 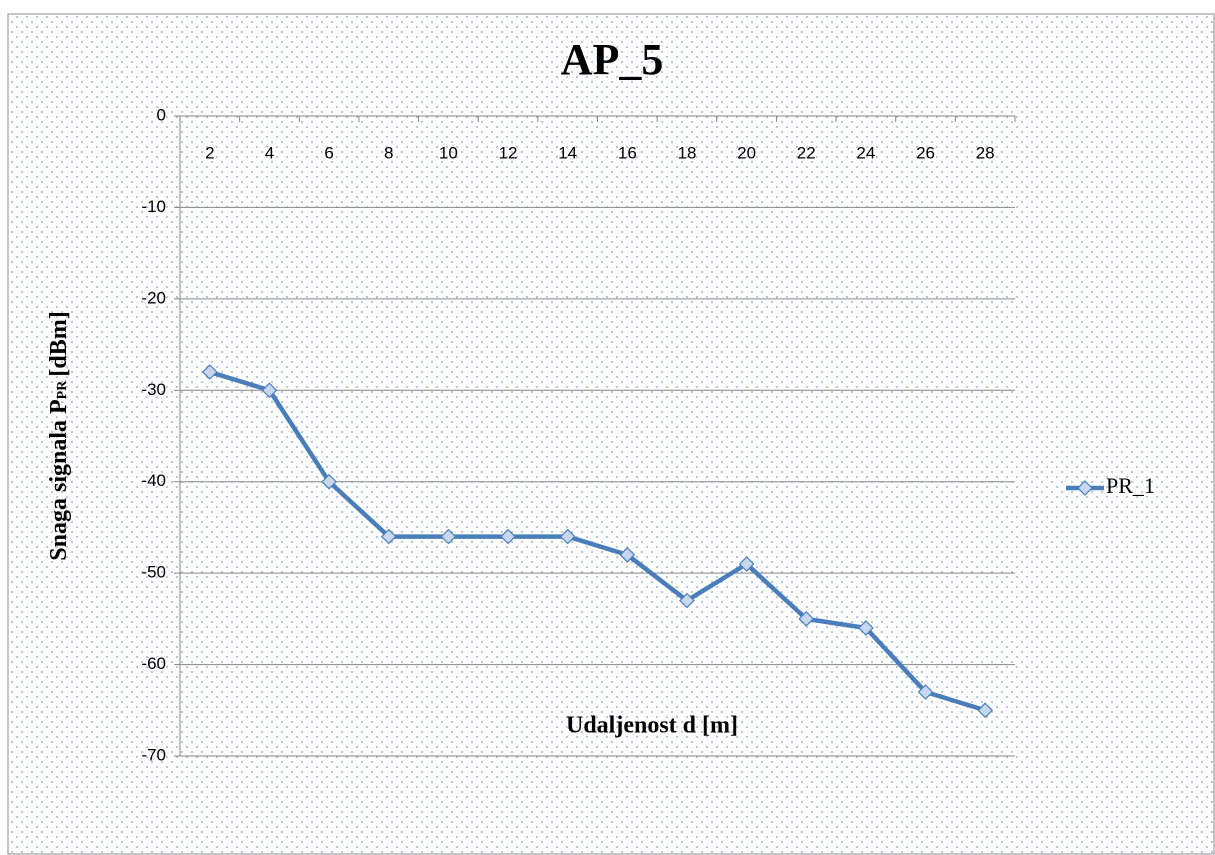 I want to click on x-tick-label: 2, so click(x=209, y=152).